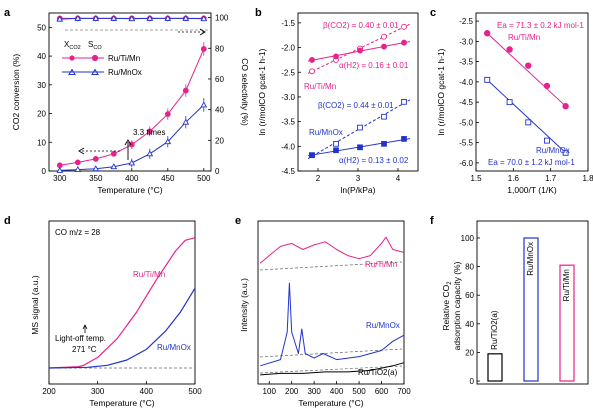  Describe the element at coordinates (219, 48) in the screenshot. I see `panel-a-y2tick-label: 80` at that location.